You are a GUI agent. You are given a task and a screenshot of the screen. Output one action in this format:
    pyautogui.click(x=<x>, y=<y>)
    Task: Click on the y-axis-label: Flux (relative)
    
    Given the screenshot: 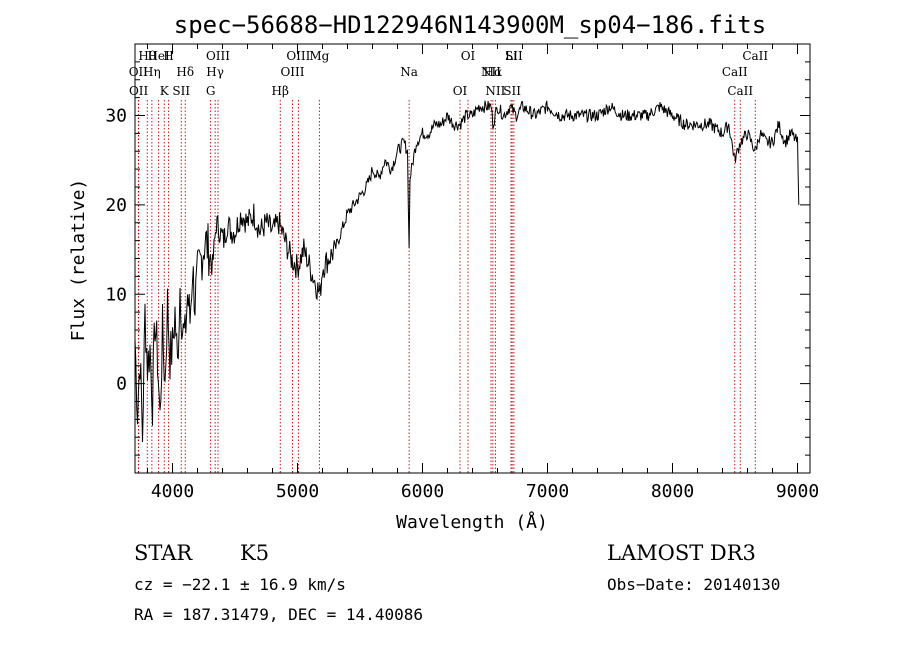 What is the action you would take?
    pyautogui.click(x=78, y=260)
    